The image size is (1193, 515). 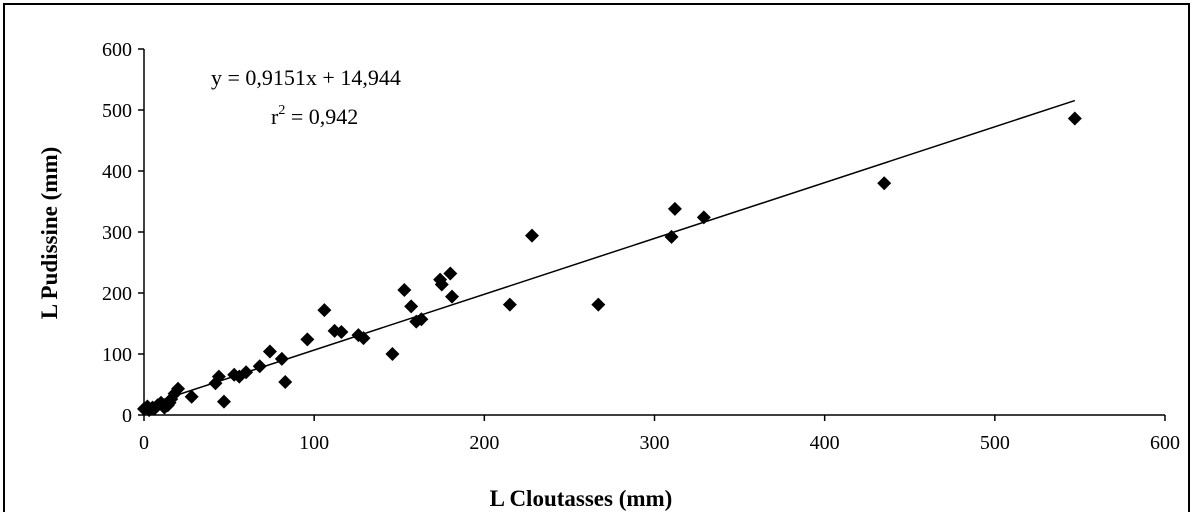 What do you see at coordinates (49, 233) in the screenshot?
I see `y-axis-title: L Pudissine (mm)` at bounding box center [49, 233].